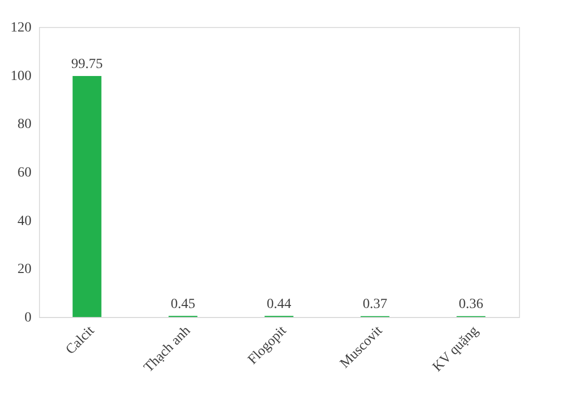 This screenshot has height=401, width=582. Describe the element at coordinates (21, 28) in the screenshot. I see `y-tick-label: 120` at that location.